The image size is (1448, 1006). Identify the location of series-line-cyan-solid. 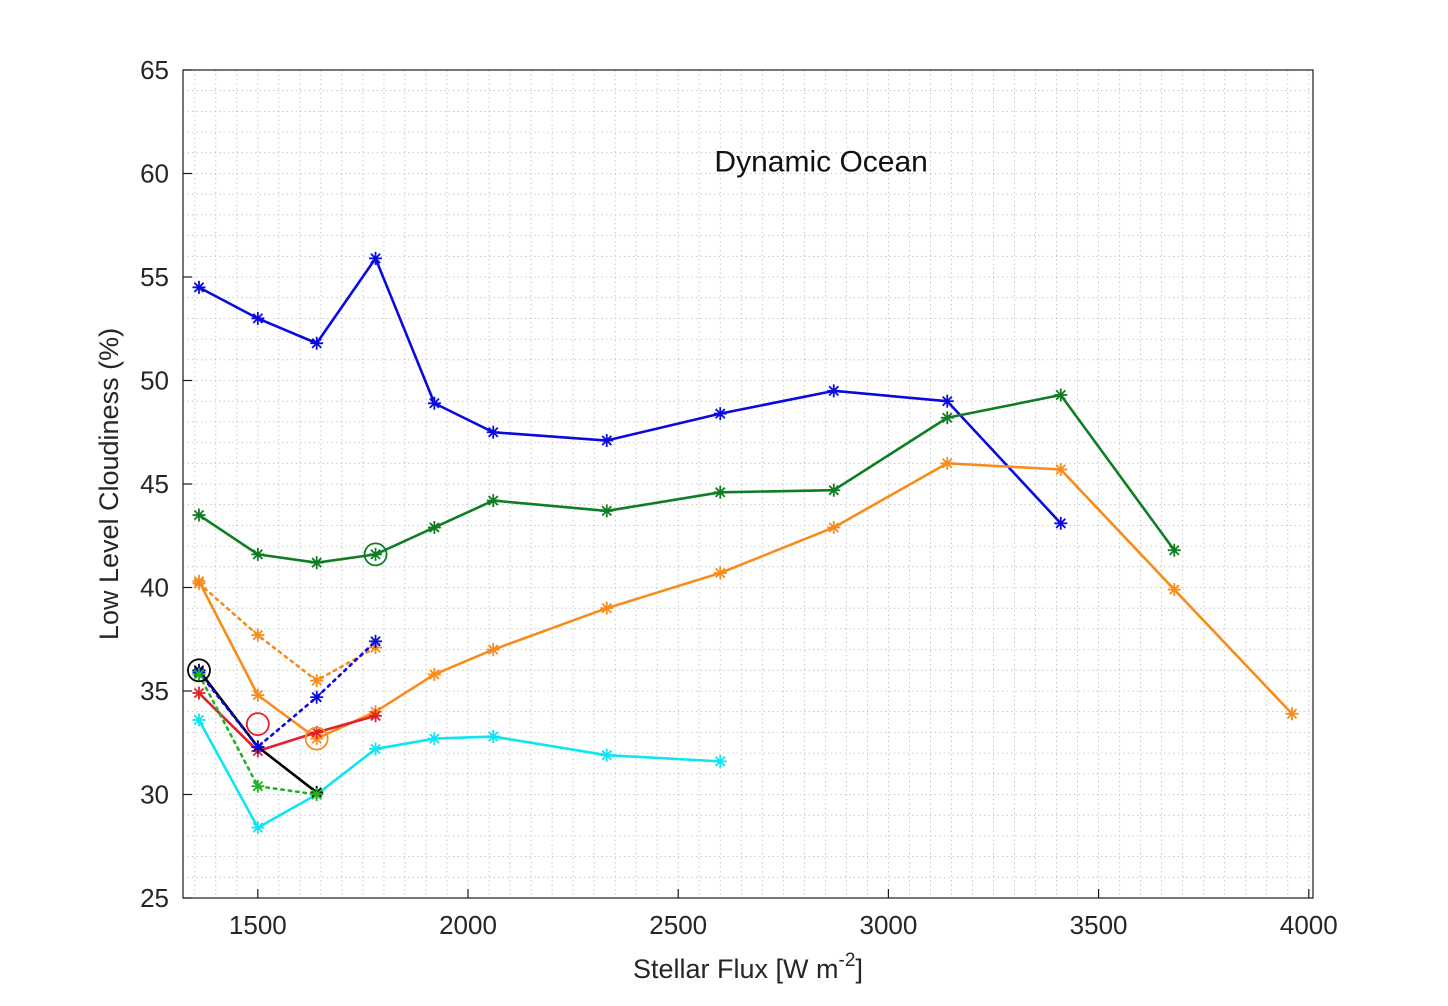
(459, 773).